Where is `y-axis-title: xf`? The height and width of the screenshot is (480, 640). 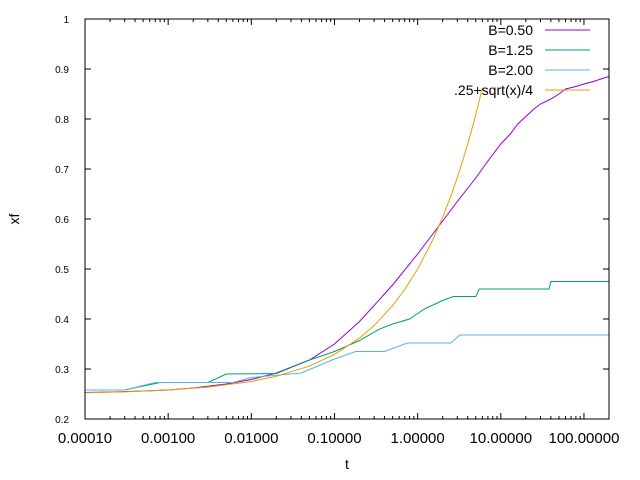
y-axis-title: xf is located at coordinates (14, 218).